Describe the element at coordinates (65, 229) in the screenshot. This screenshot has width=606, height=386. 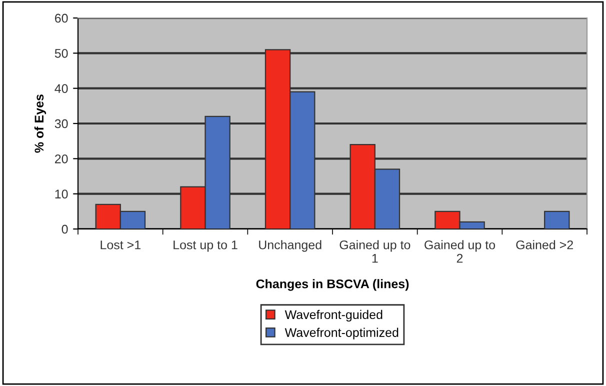
I see `y-tick-label: 0` at that location.